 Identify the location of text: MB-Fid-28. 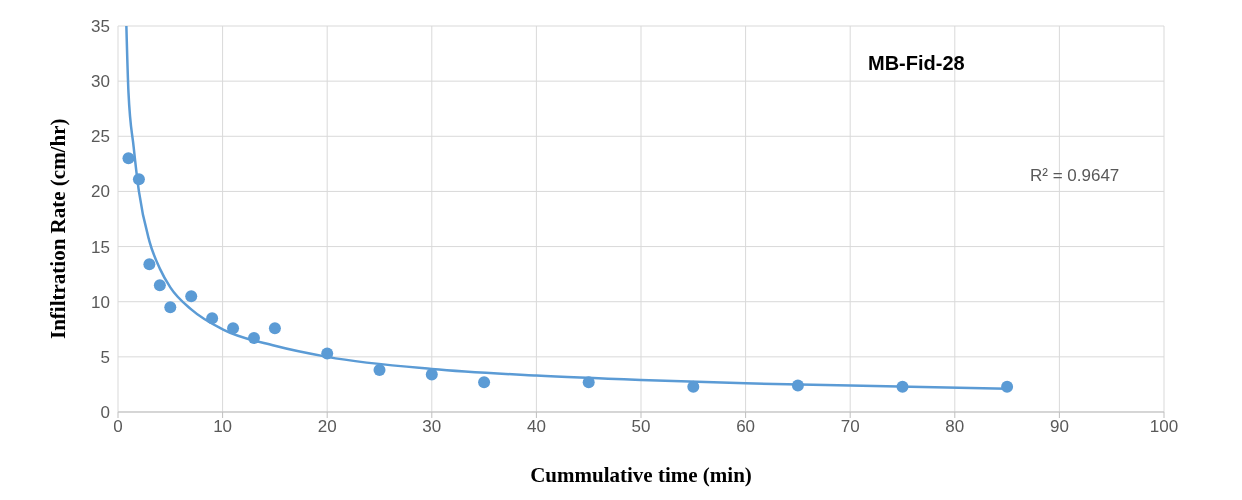
(916, 63).